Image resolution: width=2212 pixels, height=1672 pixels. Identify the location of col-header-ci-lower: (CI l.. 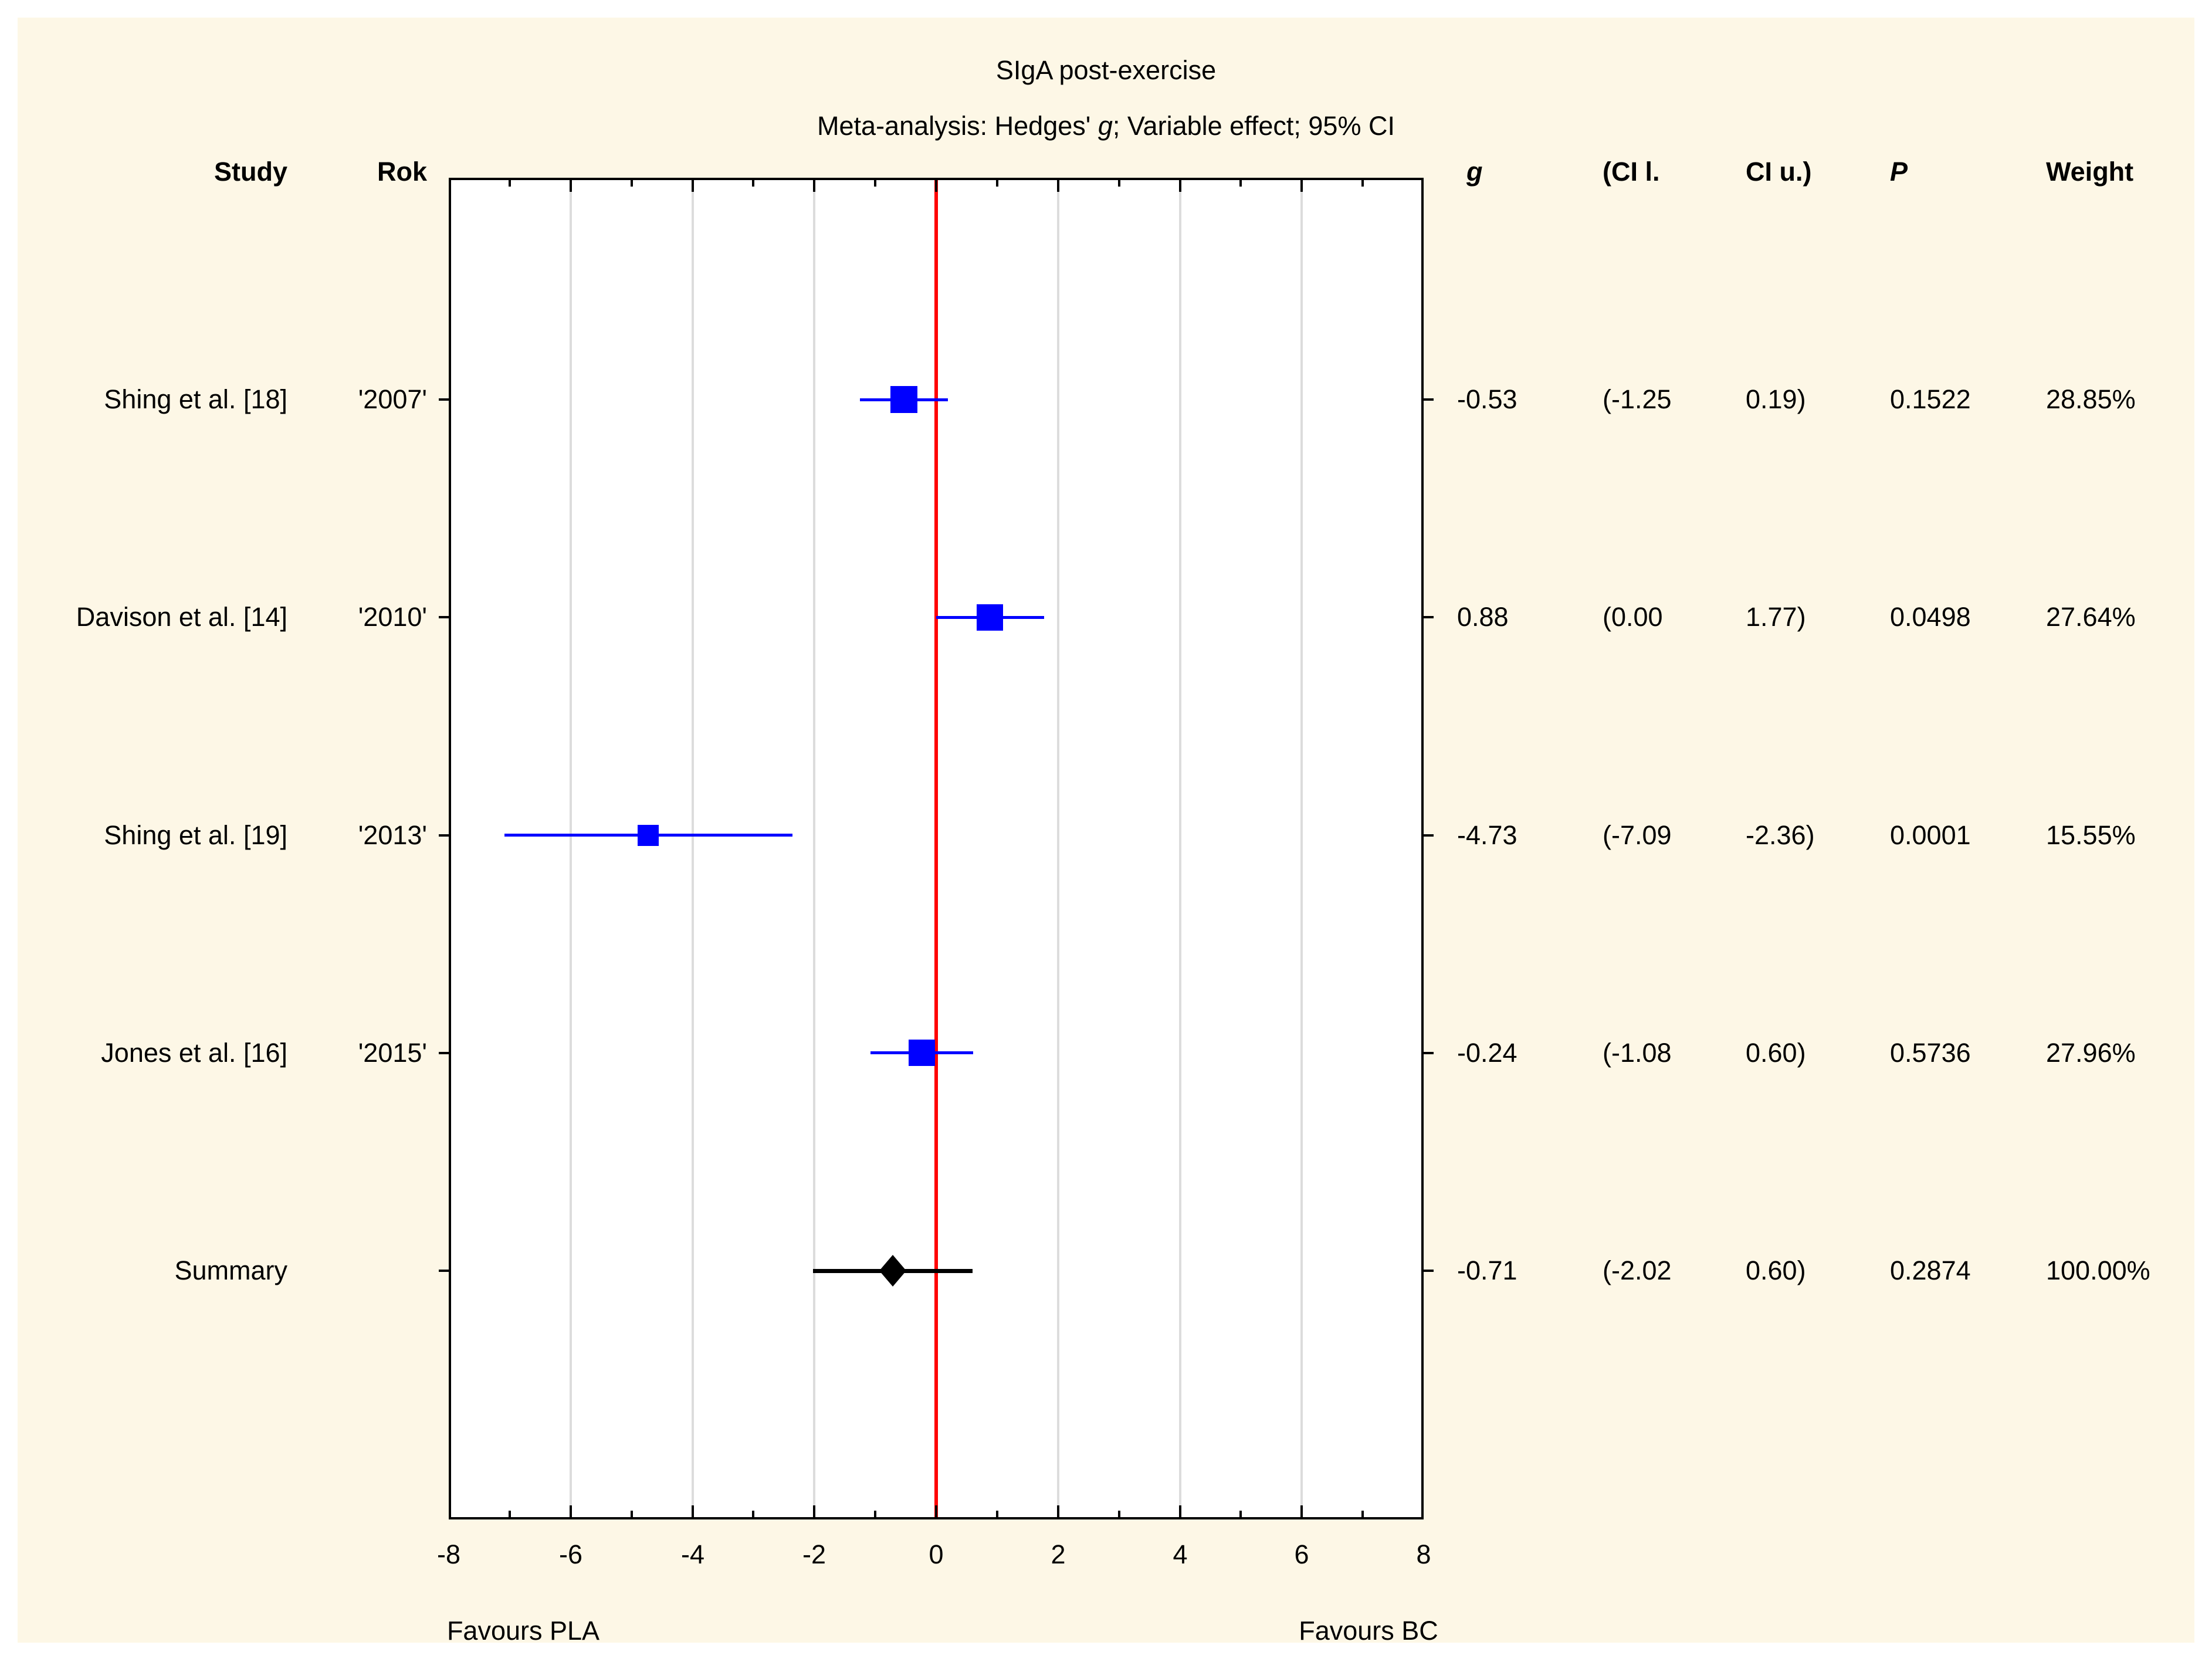
(1631, 172).